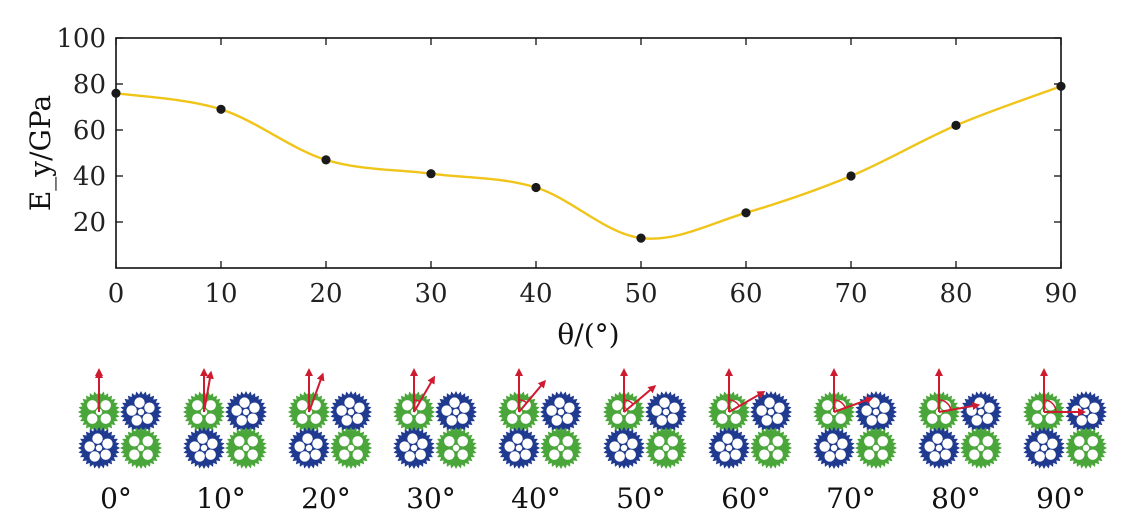 This screenshot has height=527, width=1125. I want to click on x-axis-title: θ/(°), so click(588, 334).